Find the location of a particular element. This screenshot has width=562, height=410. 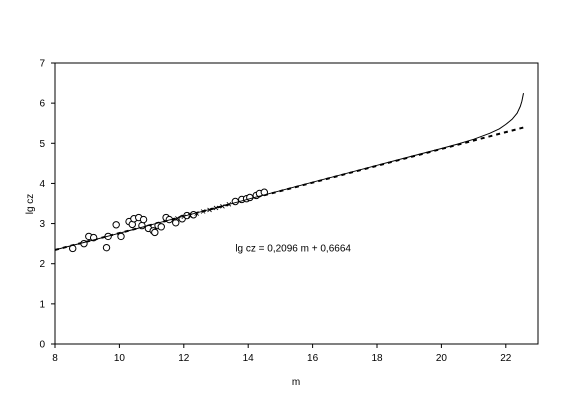

x-tick-label: 14 is located at coordinates (249, 358).